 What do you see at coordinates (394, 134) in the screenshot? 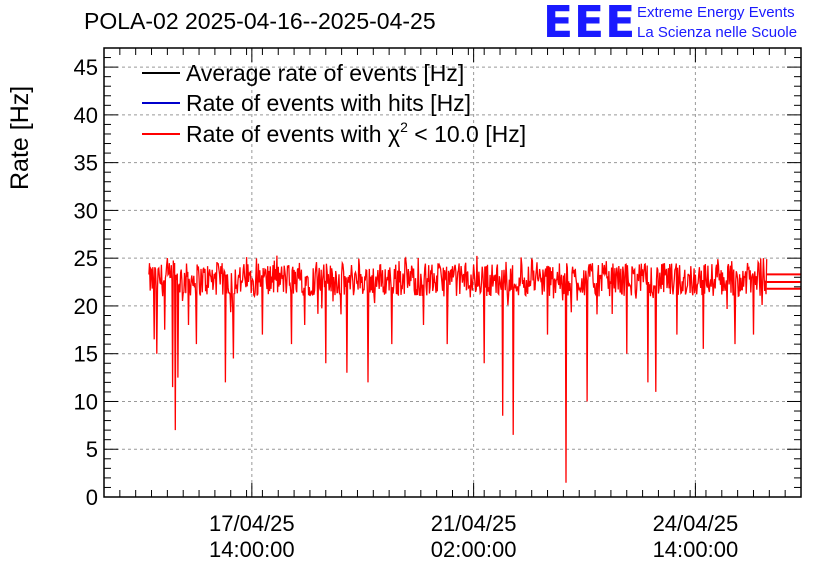
I see `legend-chi2-symbol: χ` at bounding box center [394, 134].